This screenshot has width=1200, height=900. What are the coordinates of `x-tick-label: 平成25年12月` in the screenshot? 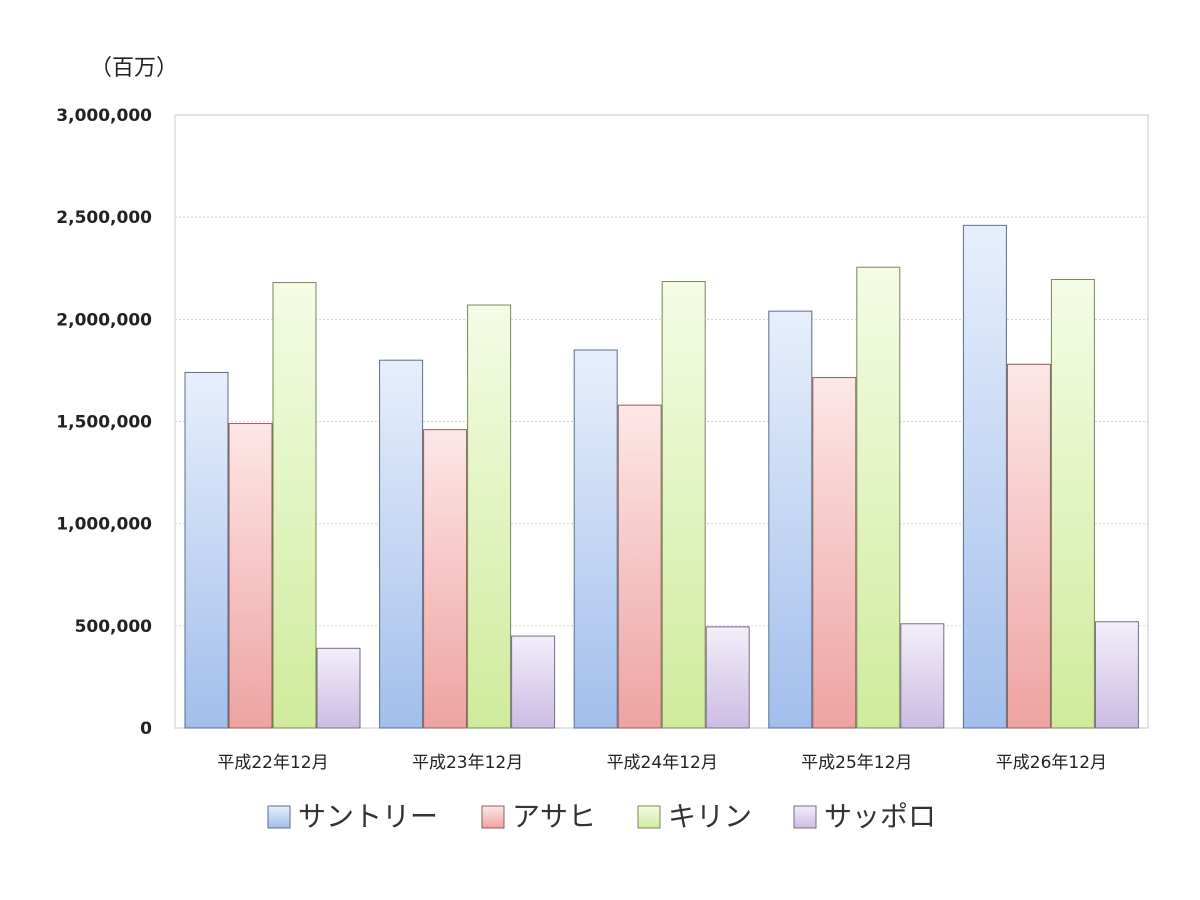 It's located at (856, 763).